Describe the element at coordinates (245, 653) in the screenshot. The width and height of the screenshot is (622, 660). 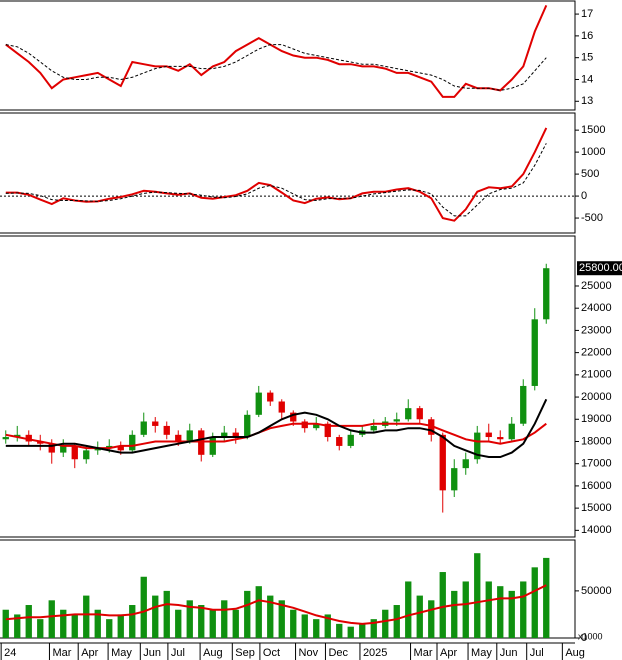
I see `x-tick-label: Sep` at that location.